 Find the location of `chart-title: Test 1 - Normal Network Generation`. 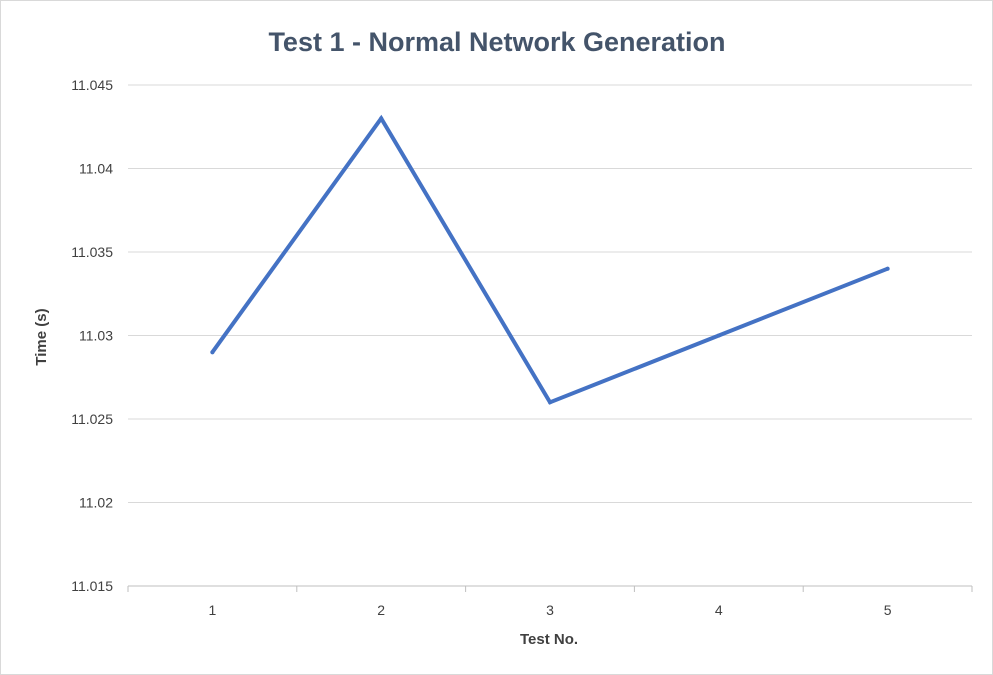

chart-title: Test 1 - Normal Network Generation is located at coordinates (496, 42).